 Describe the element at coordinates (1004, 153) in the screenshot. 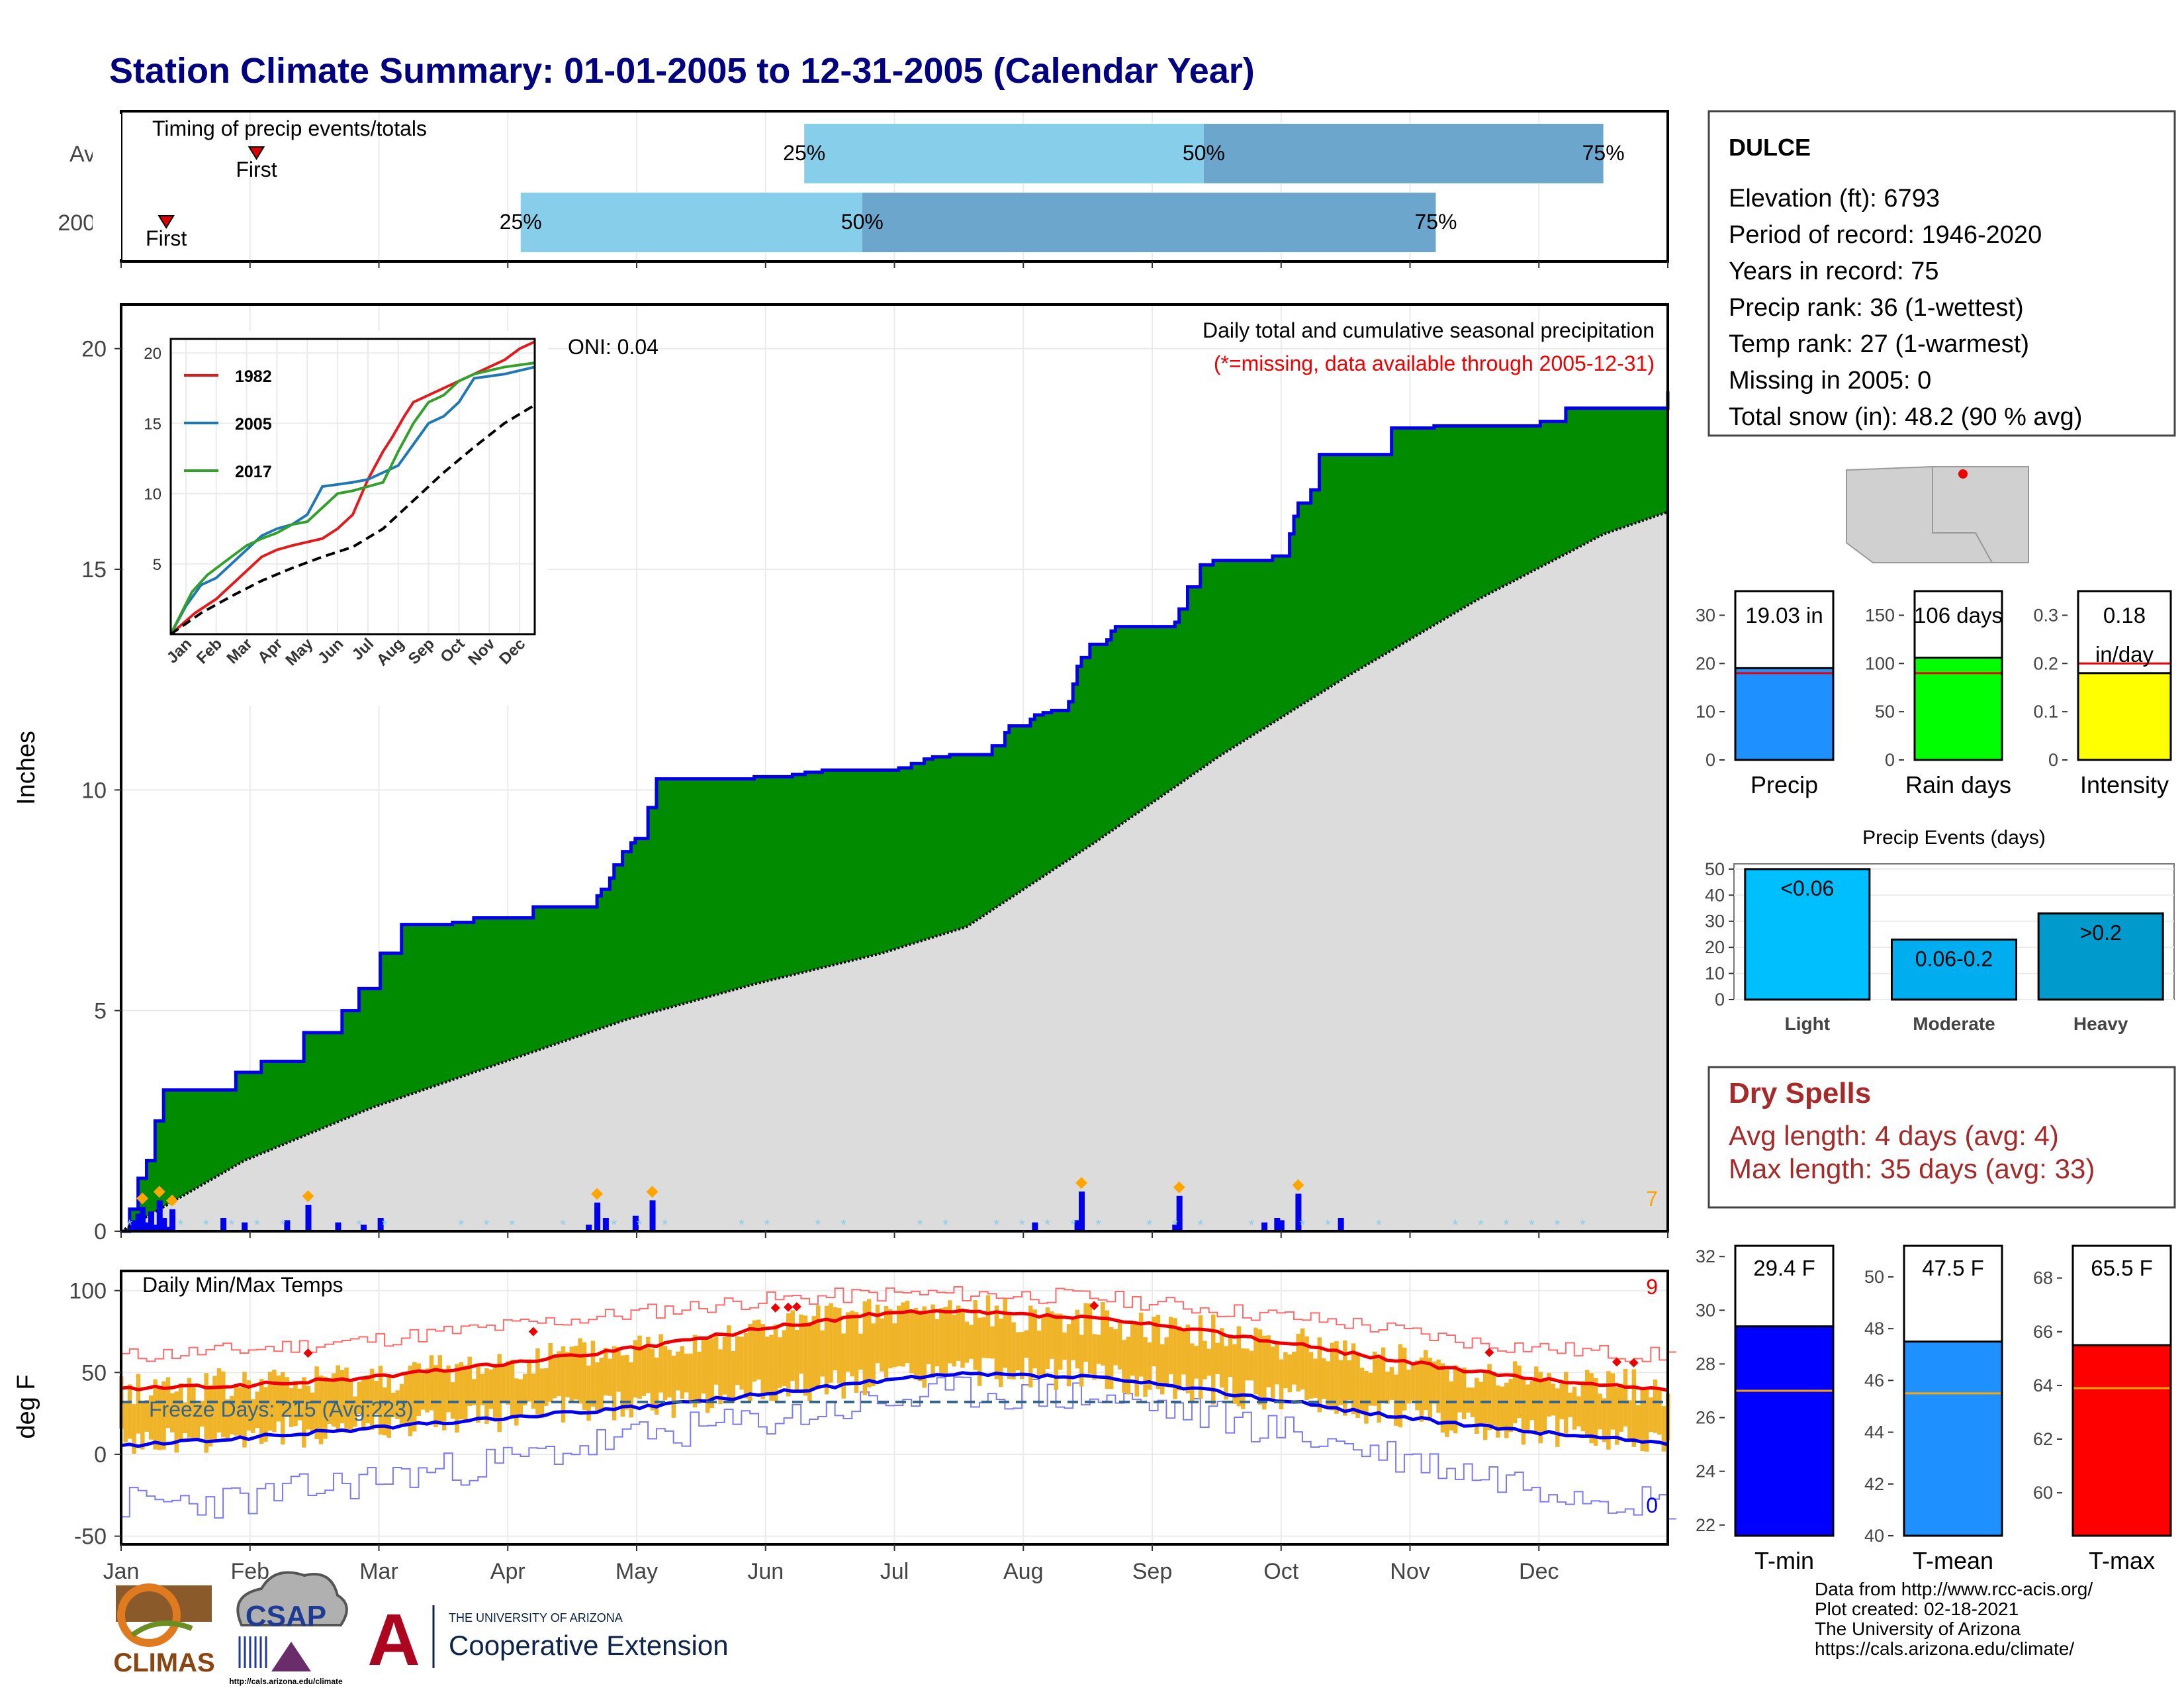

I see `timing-bar-first-half` at that location.